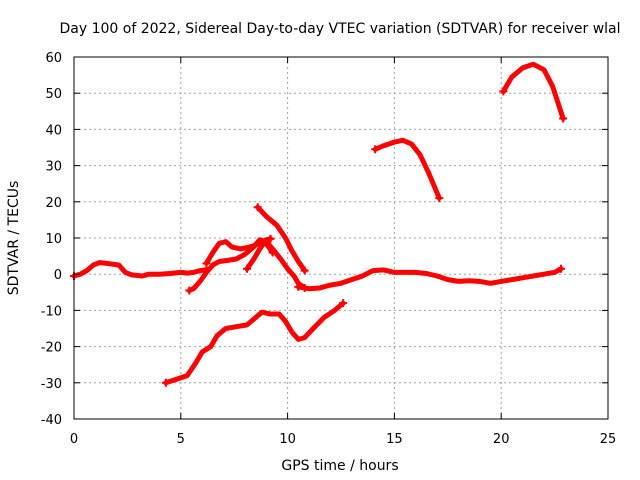  I want to click on y-tick-label: -40, so click(51, 420).